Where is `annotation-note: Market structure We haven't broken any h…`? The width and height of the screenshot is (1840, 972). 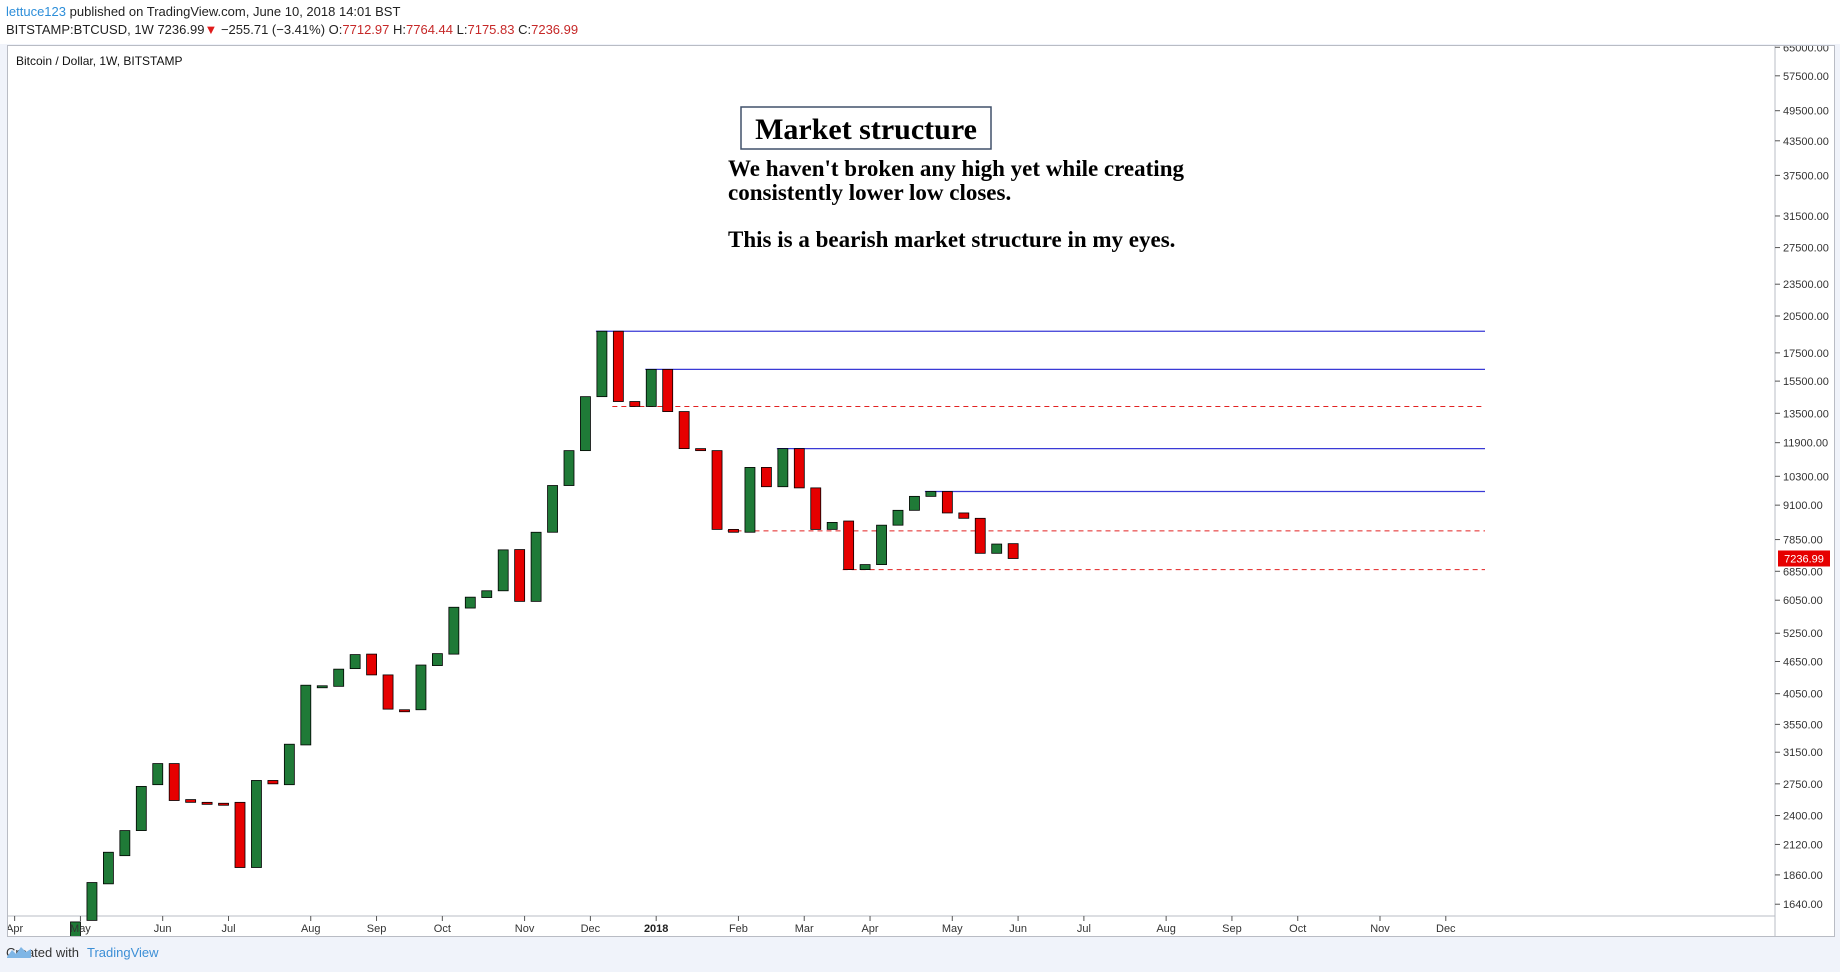 annotation-note: Market structure We haven't broken any h… is located at coordinates (956, 179).